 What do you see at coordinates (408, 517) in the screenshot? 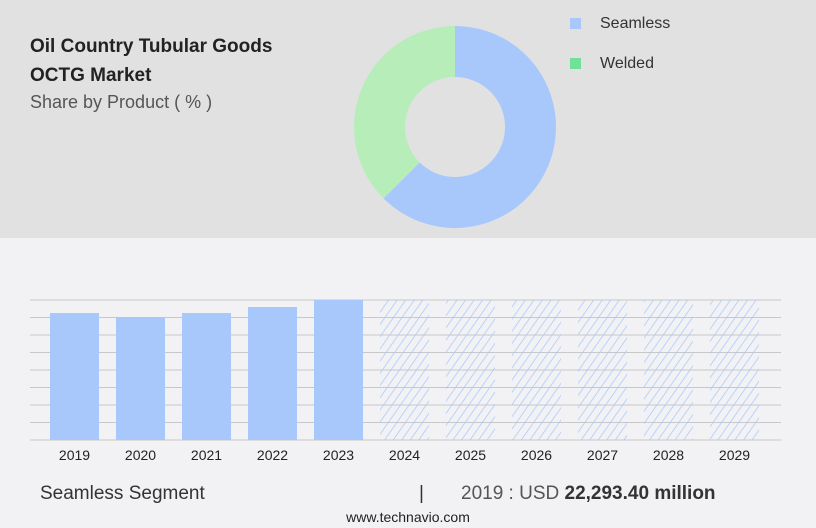
I see `website: www.technavio.com` at bounding box center [408, 517].